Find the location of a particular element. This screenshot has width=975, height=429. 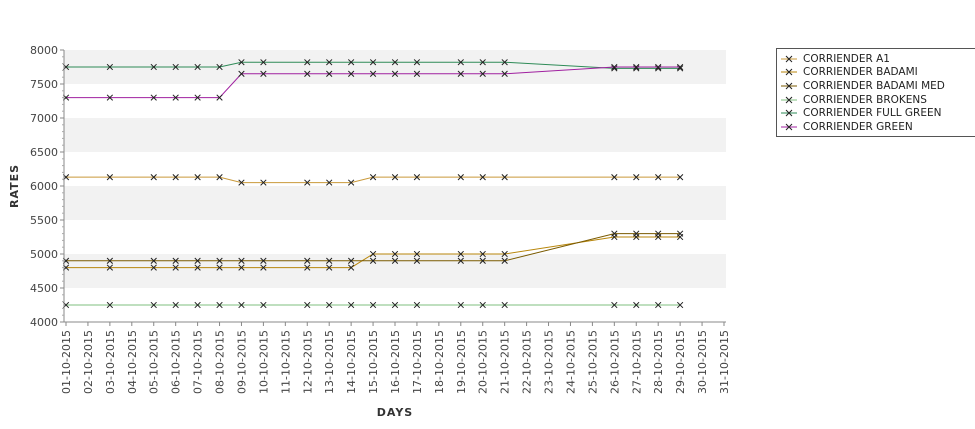

x-tick-label: 10-10-2015 is located at coordinates (263, 362).